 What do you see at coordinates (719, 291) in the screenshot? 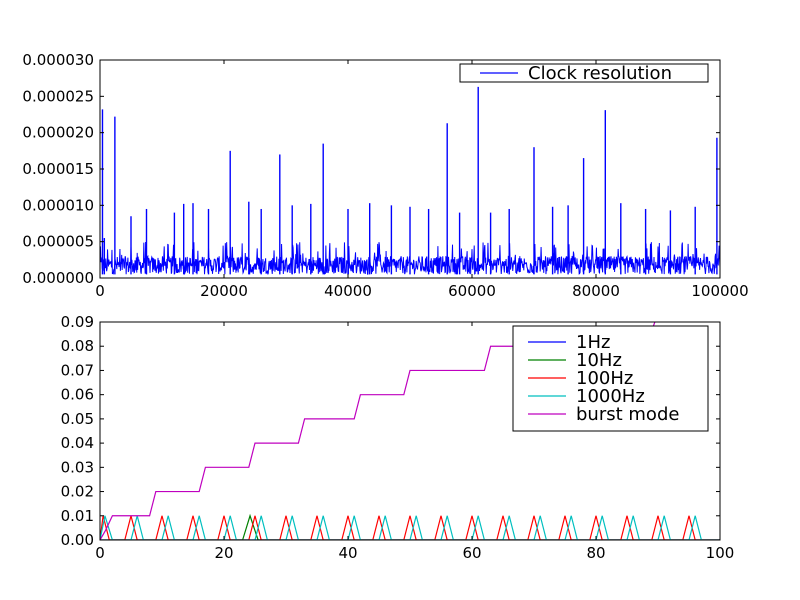
I see `x-tick-label: 100000` at bounding box center [719, 291].